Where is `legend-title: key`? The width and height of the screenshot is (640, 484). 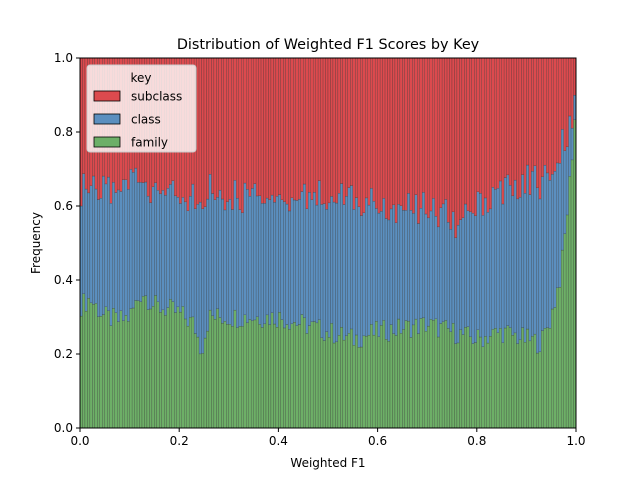
legend-title: key is located at coordinates (140, 78).